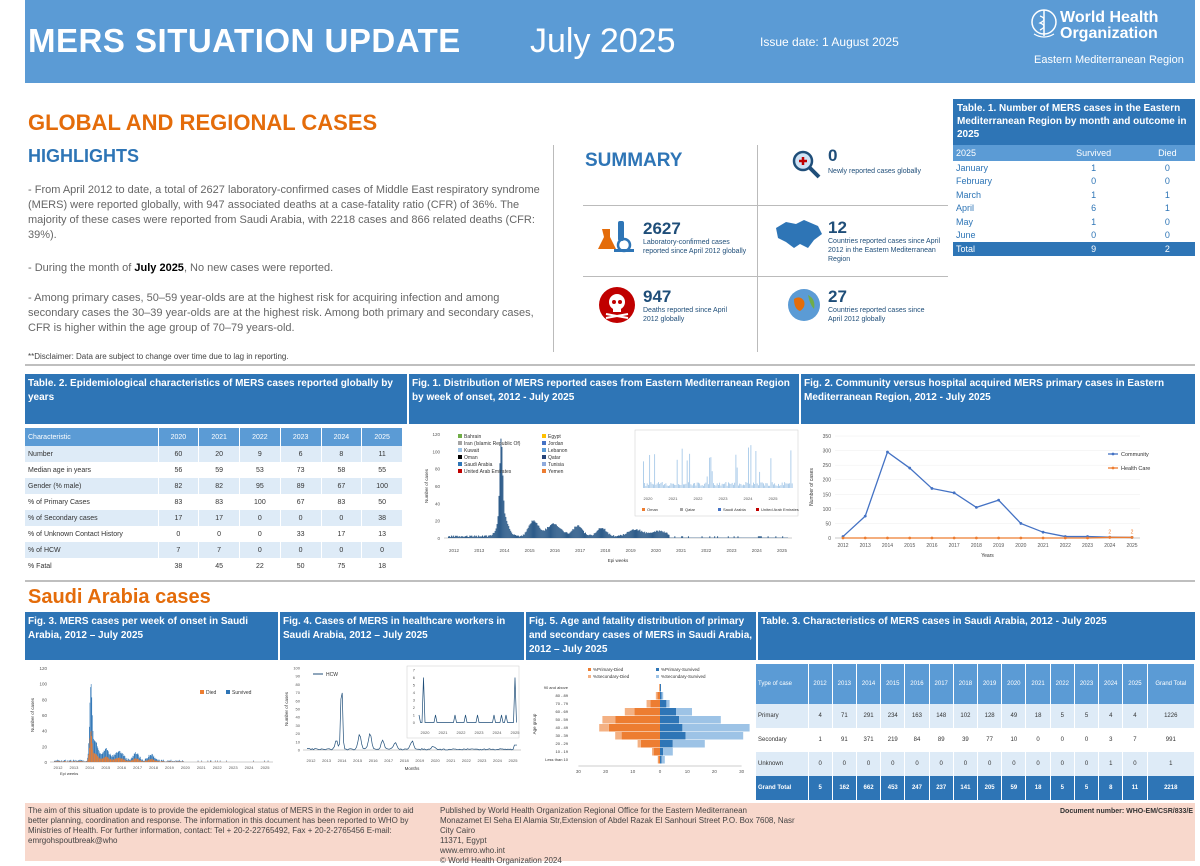 Image resolution: width=1200 pixels, height=866 pixels. What do you see at coordinates (413, 768) in the screenshot?
I see `x-axis-label: Months` at bounding box center [413, 768].